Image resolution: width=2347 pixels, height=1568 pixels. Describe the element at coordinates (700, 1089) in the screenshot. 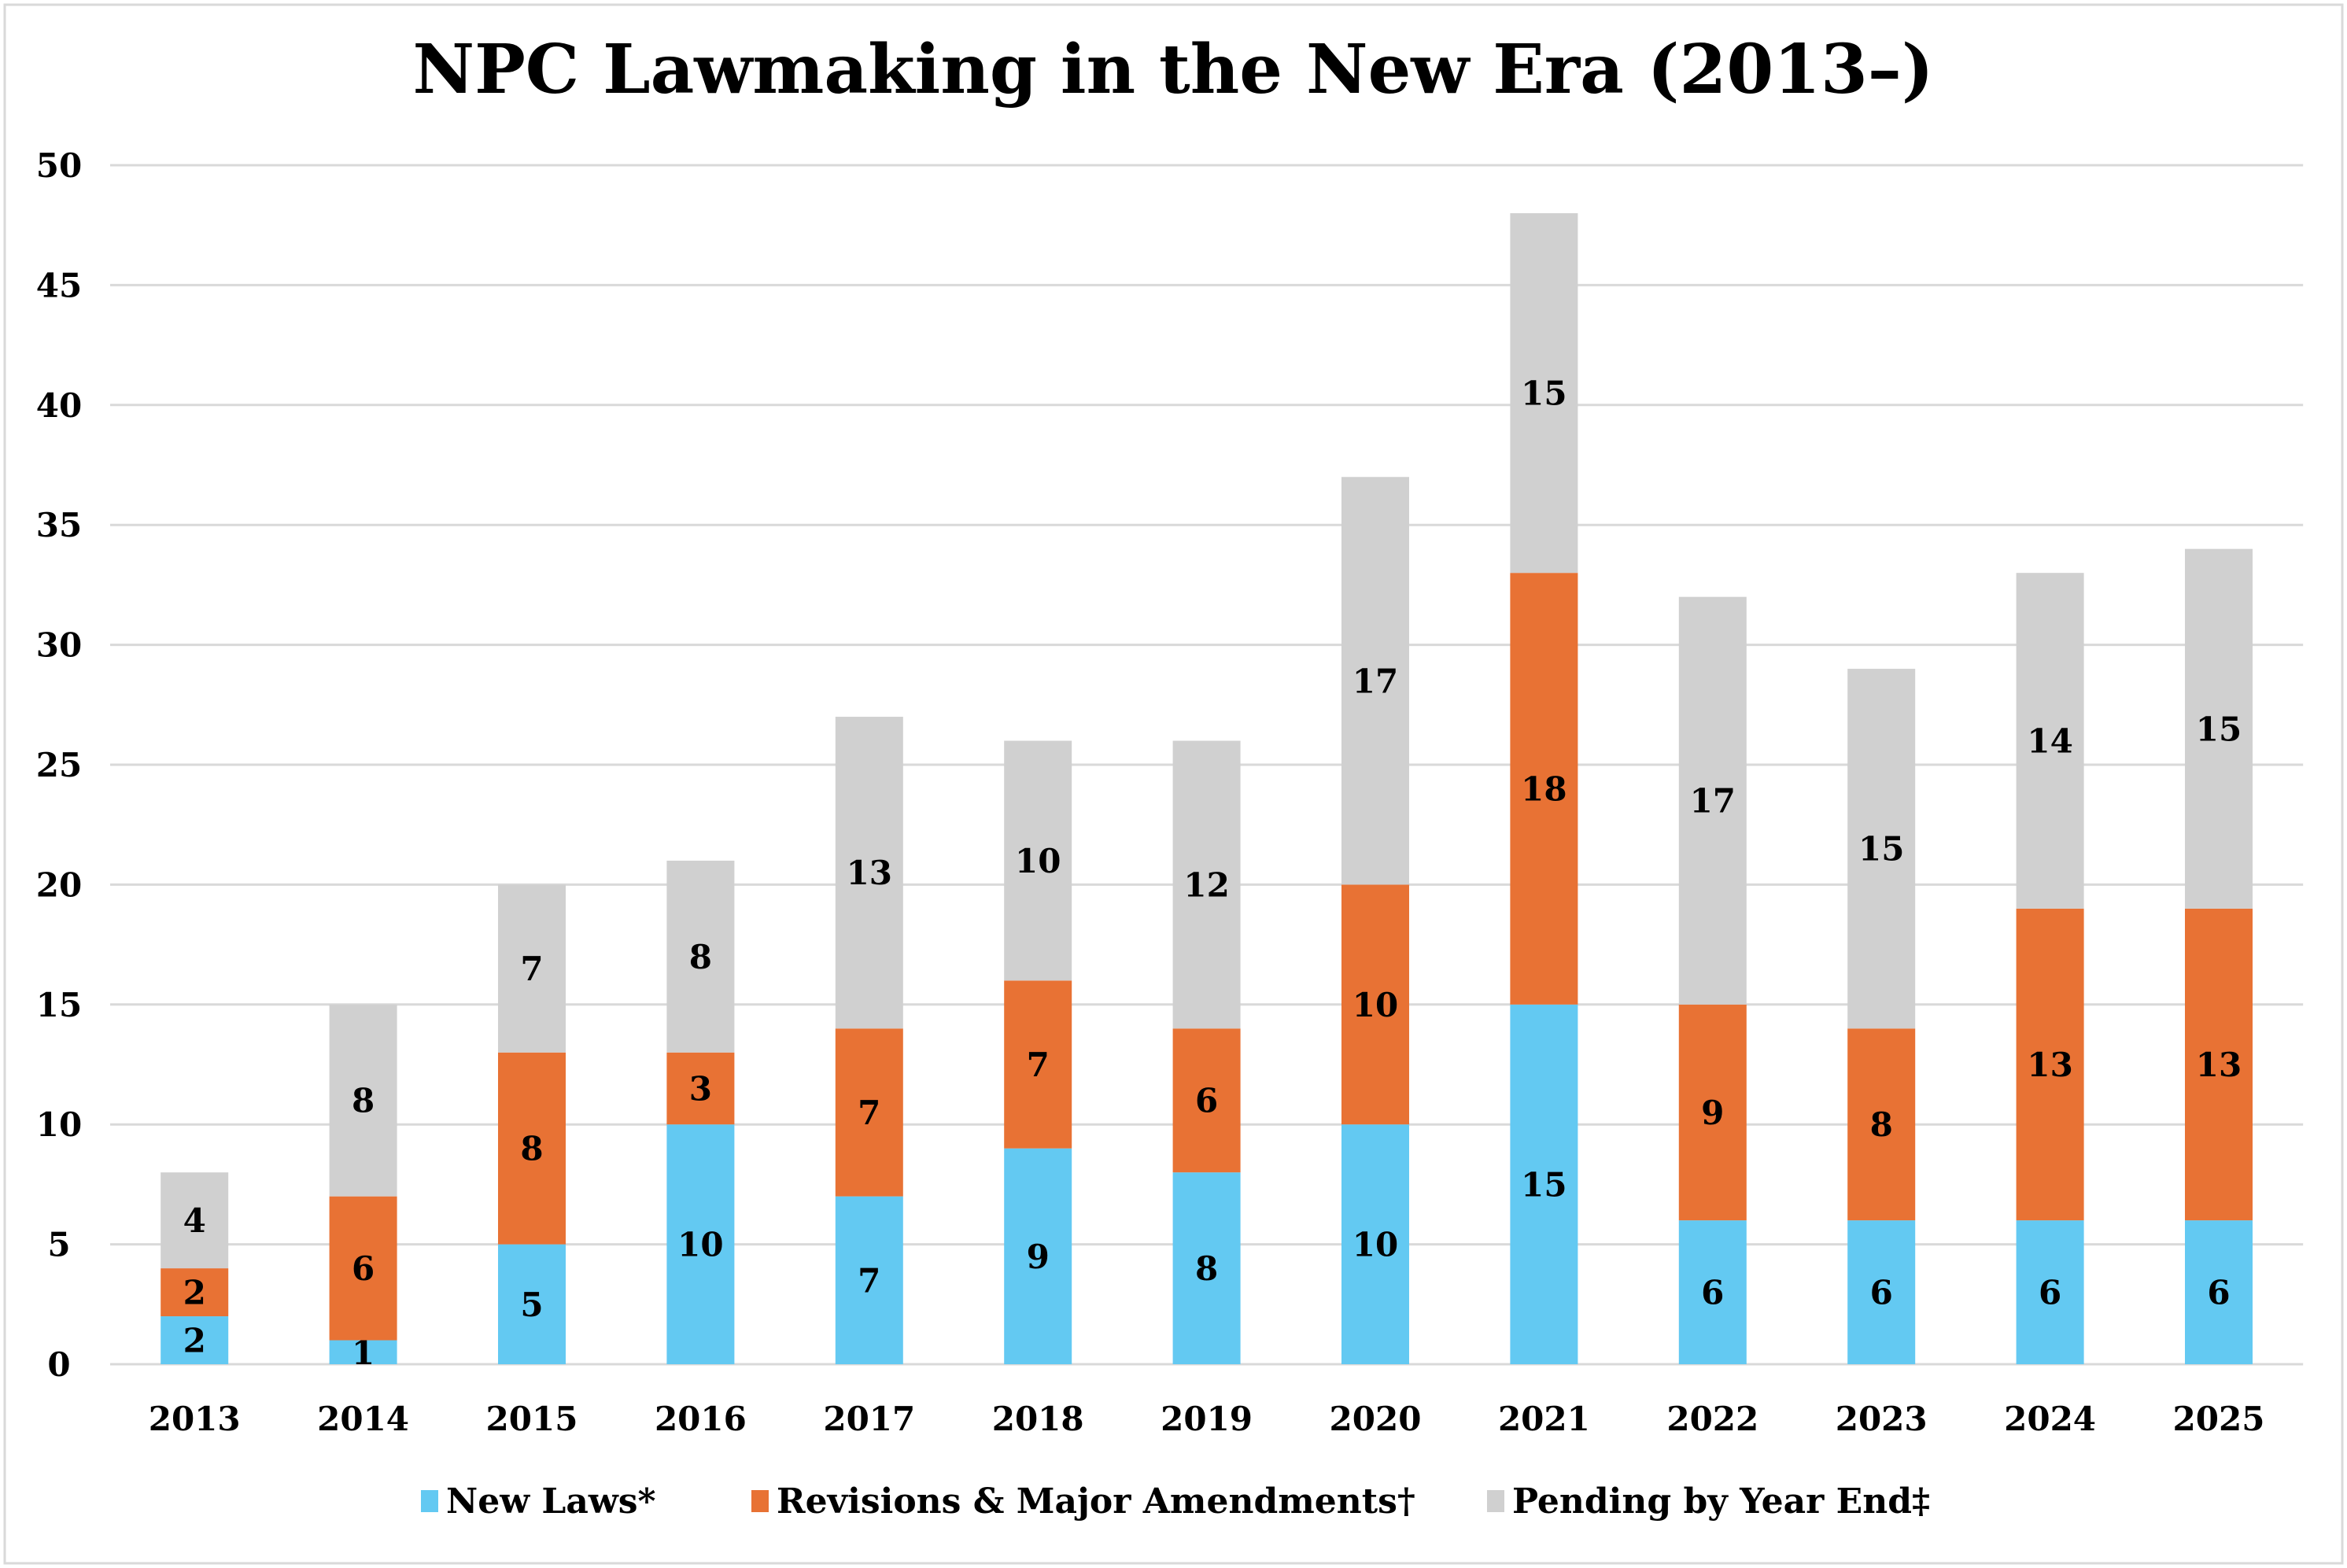

I see `data-label: 3` at that location.